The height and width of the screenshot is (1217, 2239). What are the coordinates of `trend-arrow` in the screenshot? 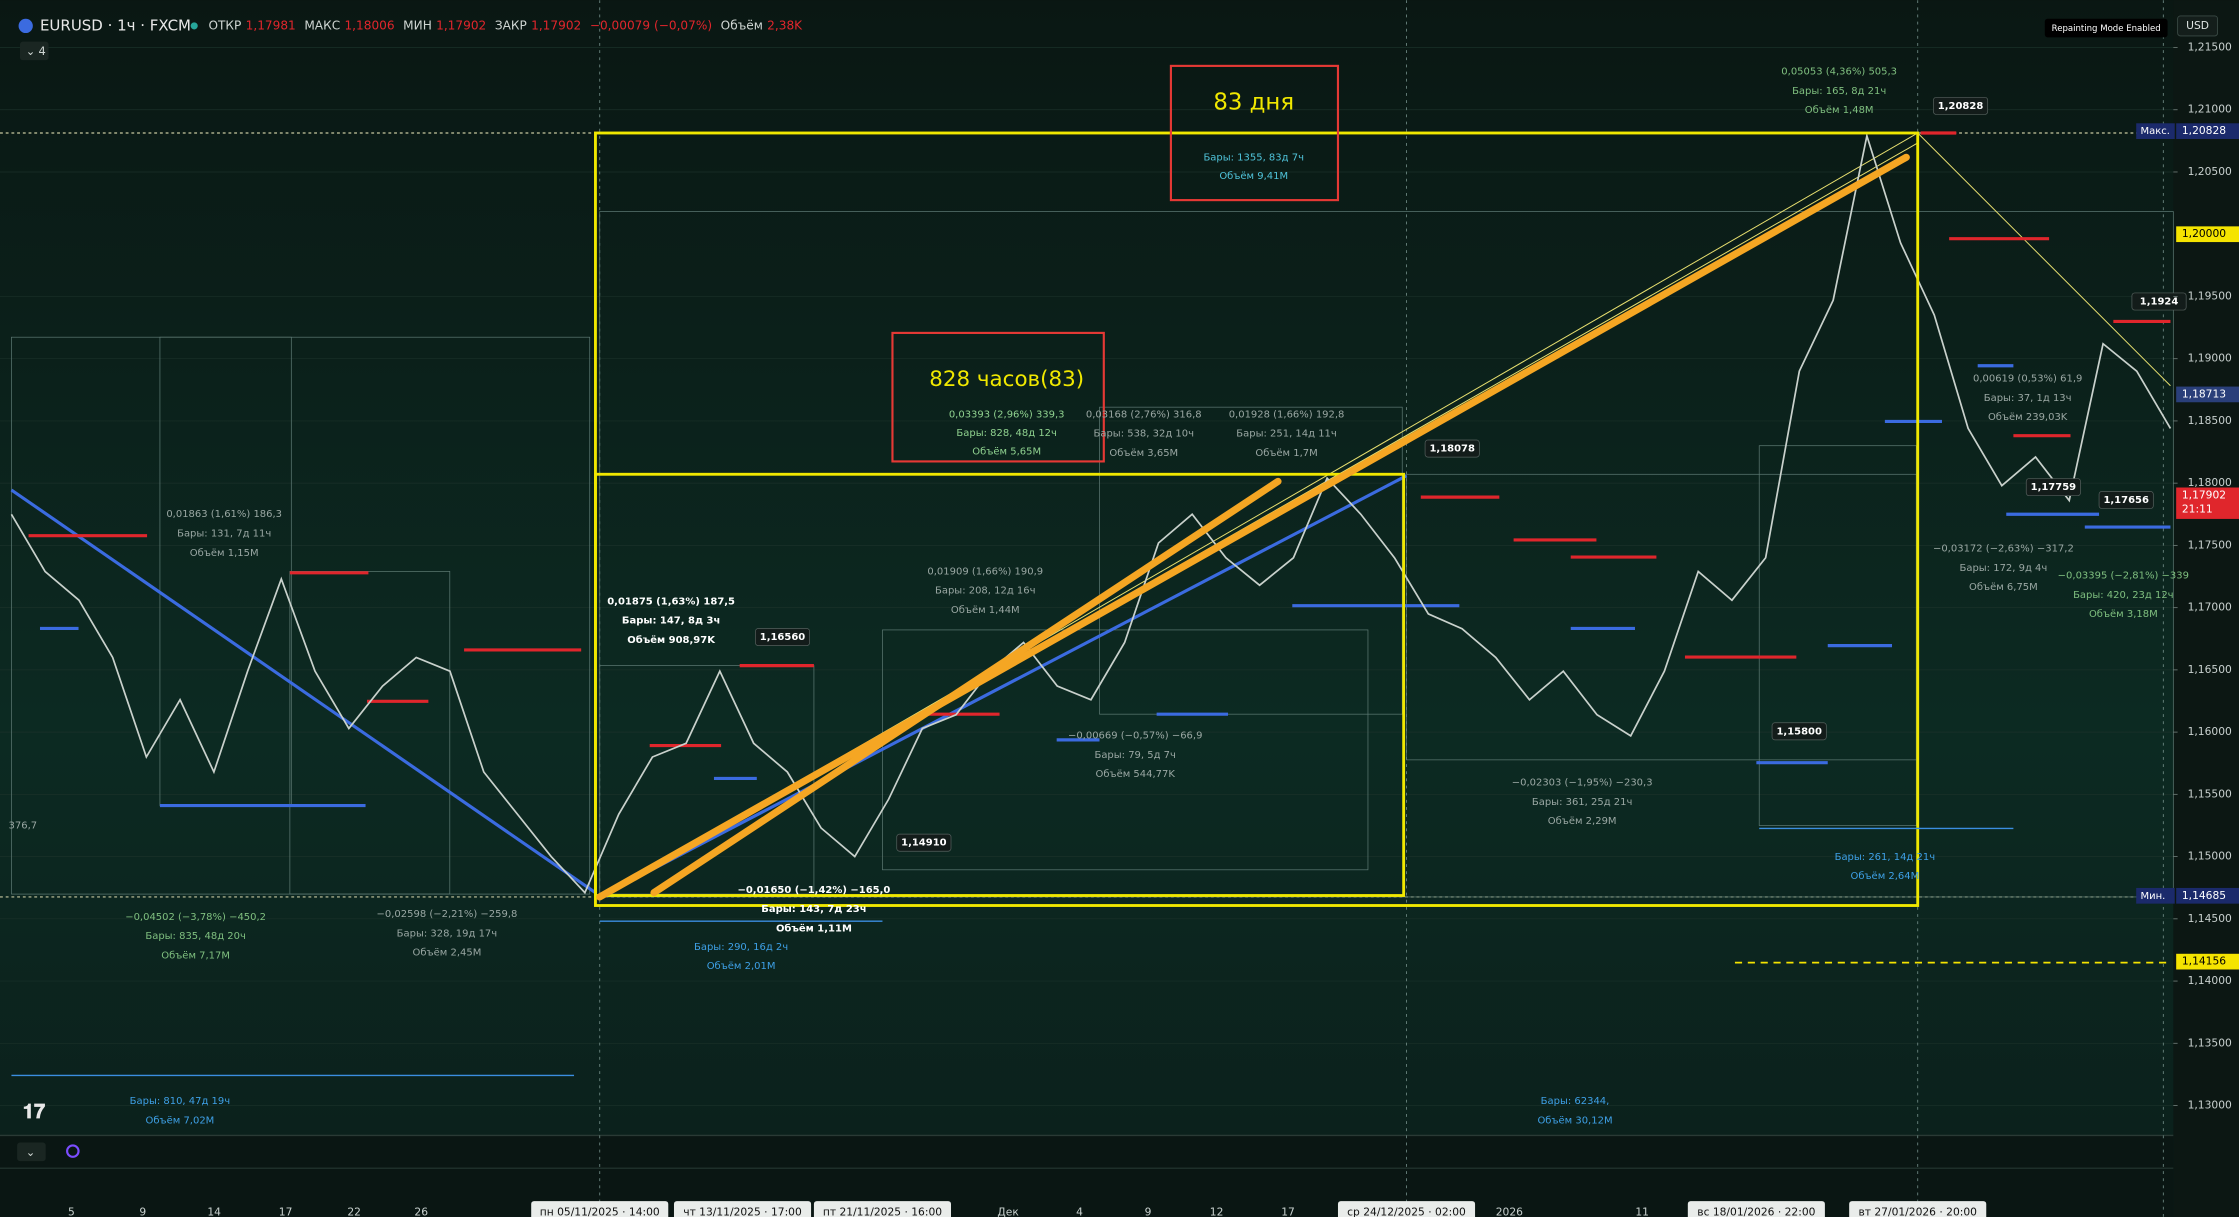 It's located at (966, 687).